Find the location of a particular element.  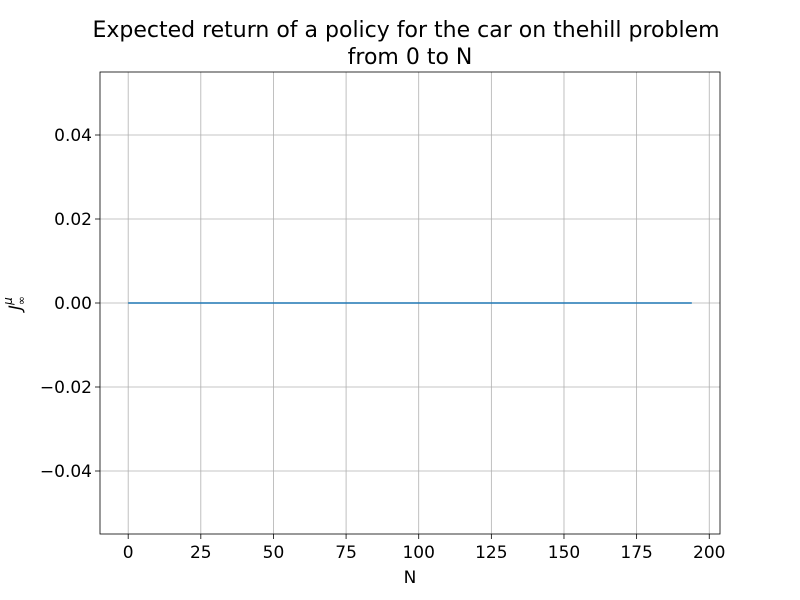

y-axis: −0.04 −0.02 0.00 0.02 0.04 is located at coordinates (70, 304).